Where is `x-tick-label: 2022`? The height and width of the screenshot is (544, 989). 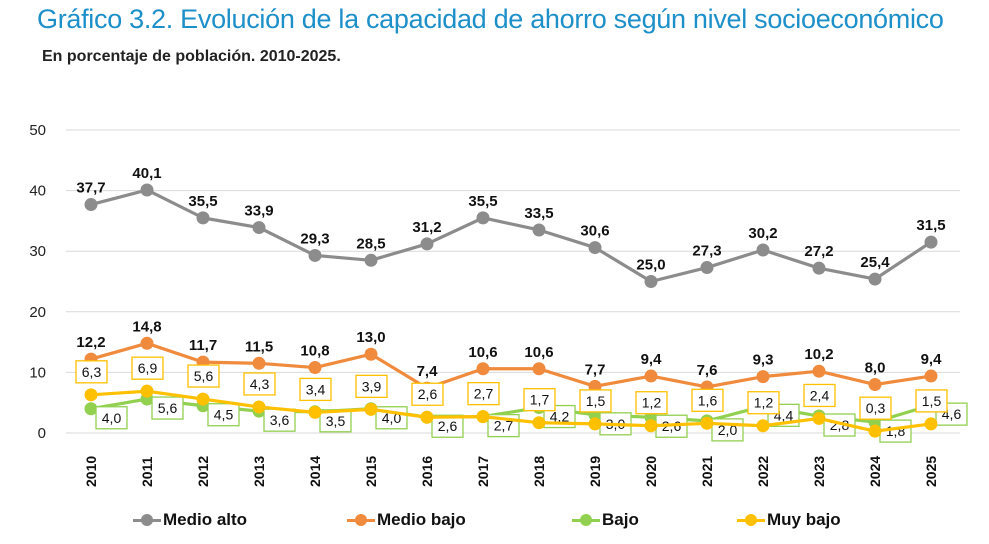
x-tick-label: 2022 is located at coordinates (763, 471).